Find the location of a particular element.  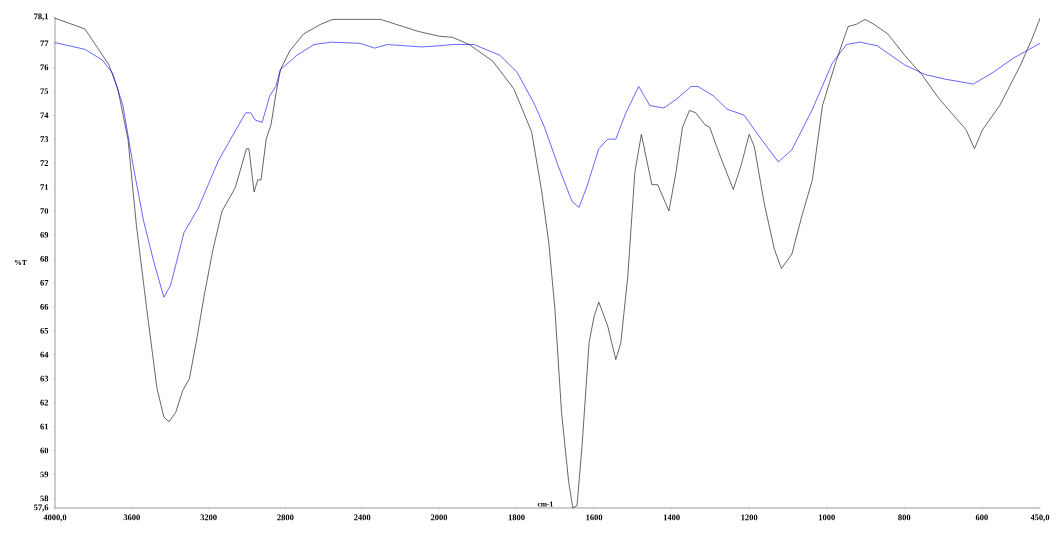

y-tick-label: 73 is located at coordinates (44, 139).